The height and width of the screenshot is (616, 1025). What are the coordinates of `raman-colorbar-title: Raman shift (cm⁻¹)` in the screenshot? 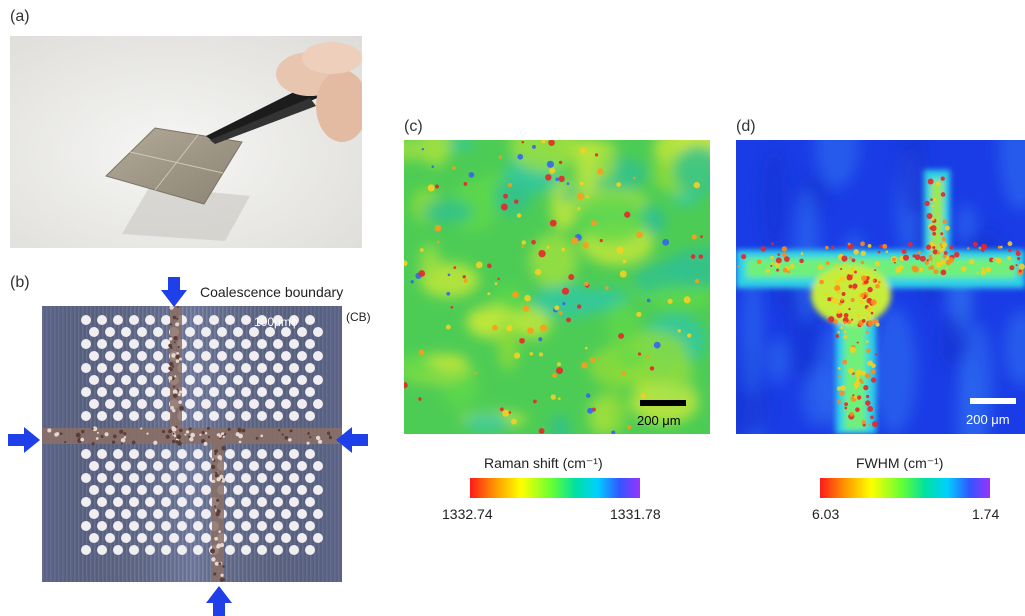 It's located at (543, 463).